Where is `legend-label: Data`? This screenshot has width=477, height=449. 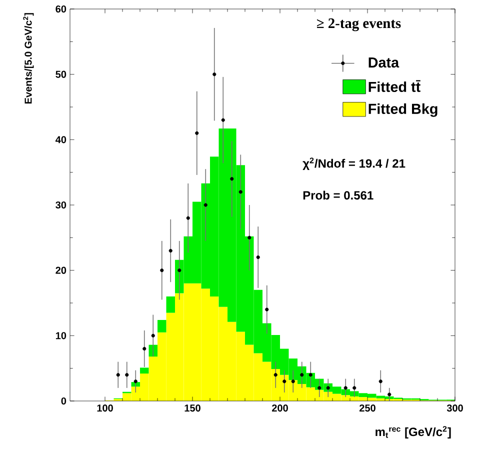
legend-label: Data is located at coordinates (384, 63).